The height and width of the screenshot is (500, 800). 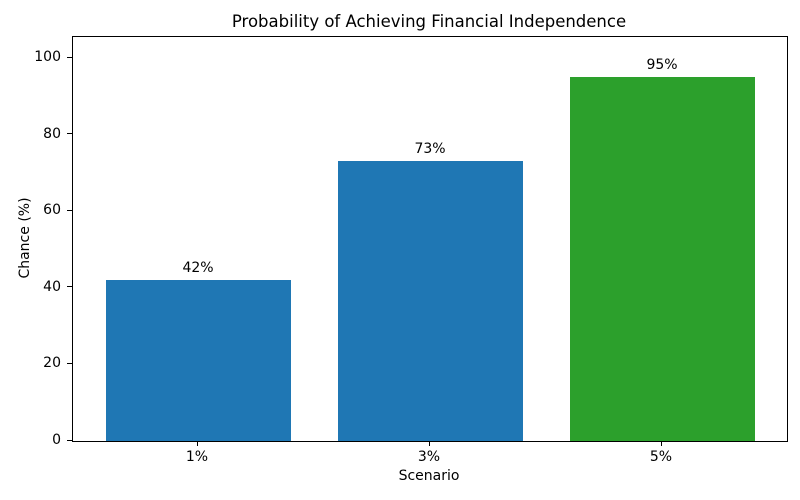 I want to click on y-tick-label: 60, so click(x=52, y=210).